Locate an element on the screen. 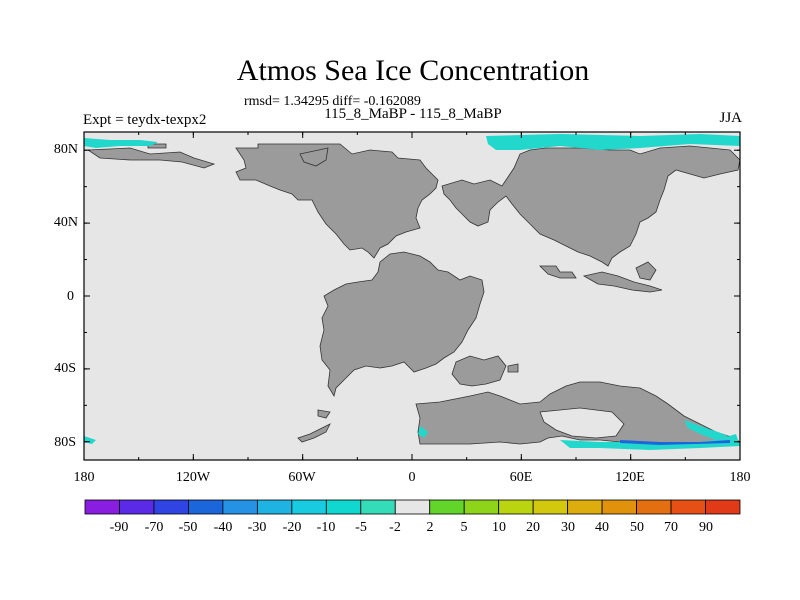 Image resolution: width=800 pixels, height=600 pixels. land-madagascar is located at coordinates (479, 371).